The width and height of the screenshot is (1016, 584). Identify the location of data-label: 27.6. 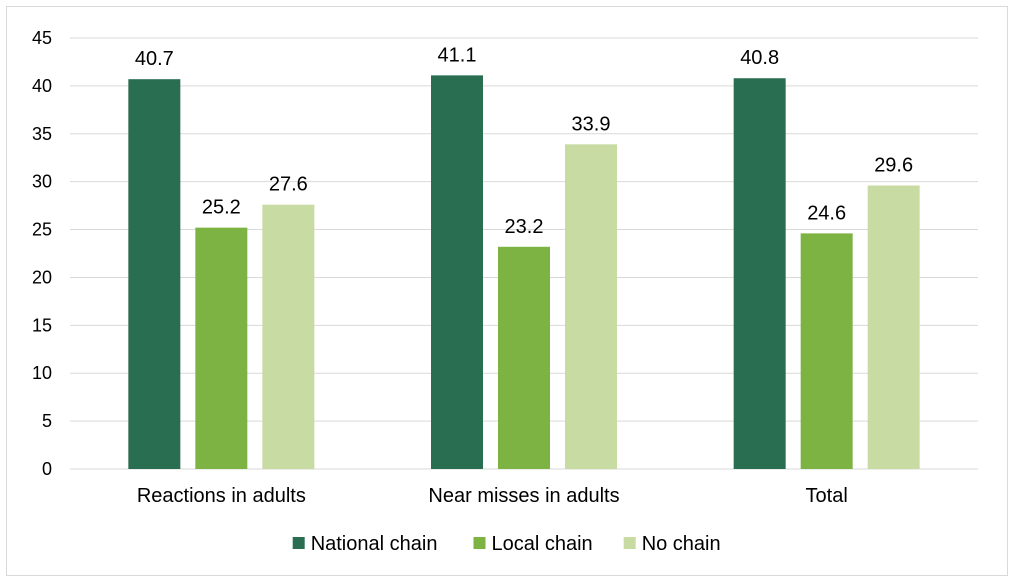
(288, 185).